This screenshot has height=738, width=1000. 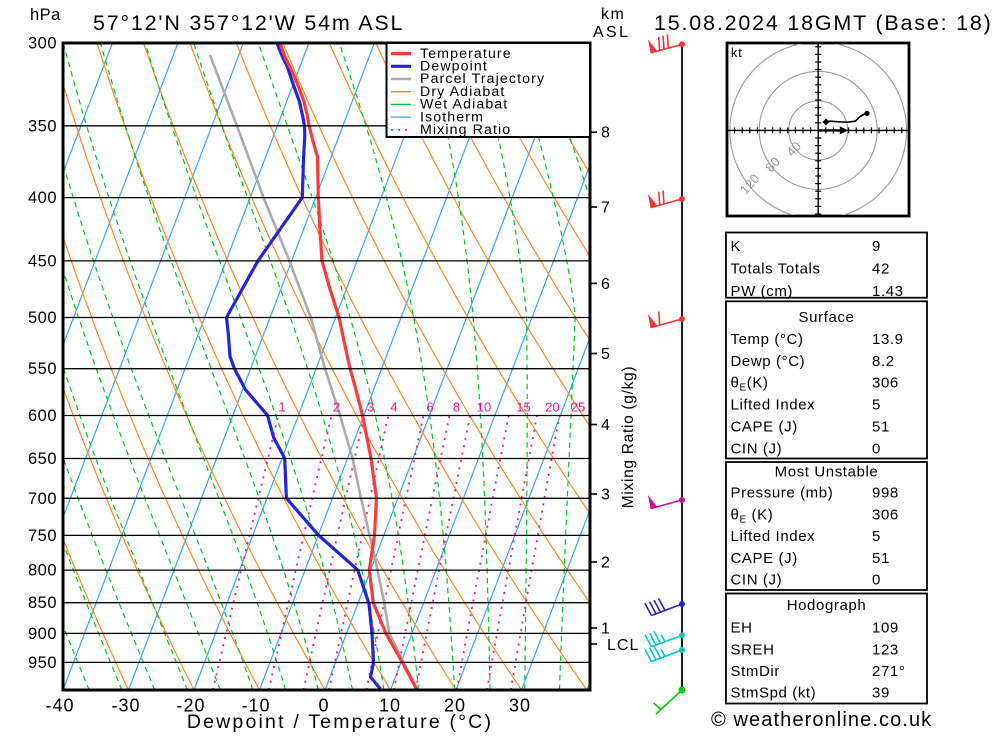 What do you see at coordinates (742, 628) in the screenshot?
I see `svg-text: EH` at bounding box center [742, 628].